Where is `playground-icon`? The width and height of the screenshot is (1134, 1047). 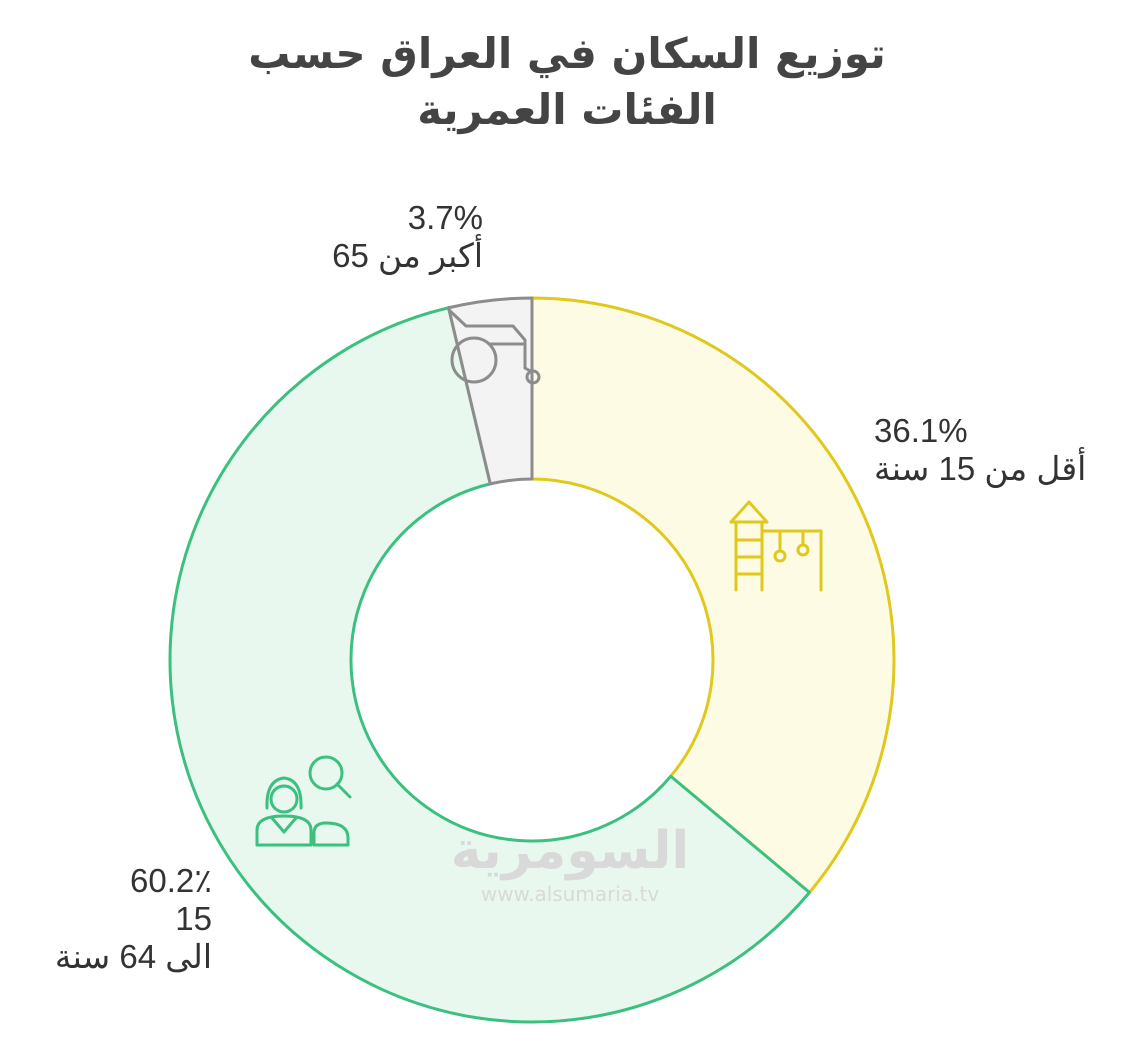
playground-icon is located at coordinates (776, 546).